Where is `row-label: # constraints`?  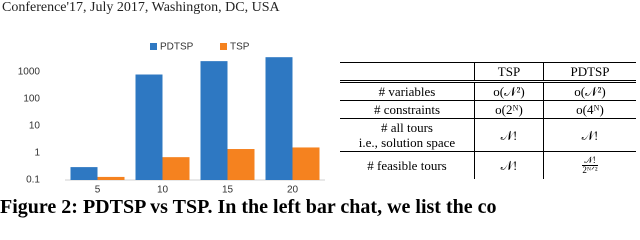
row-label: # constraints is located at coordinates (407, 109).